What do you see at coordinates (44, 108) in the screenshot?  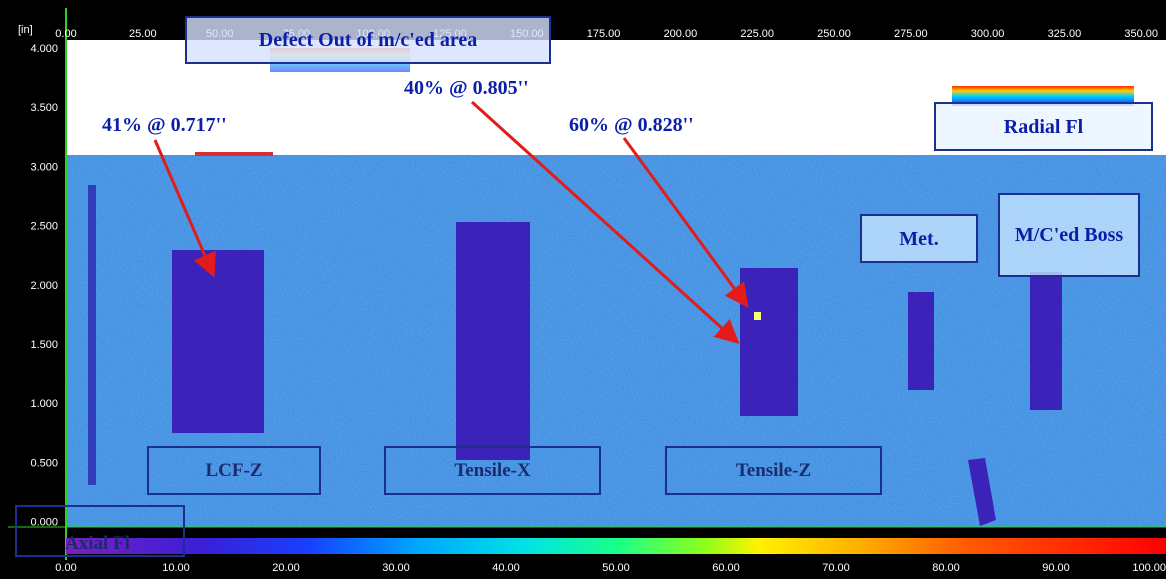 I see `y-tick-label: 3.500` at bounding box center [44, 108].